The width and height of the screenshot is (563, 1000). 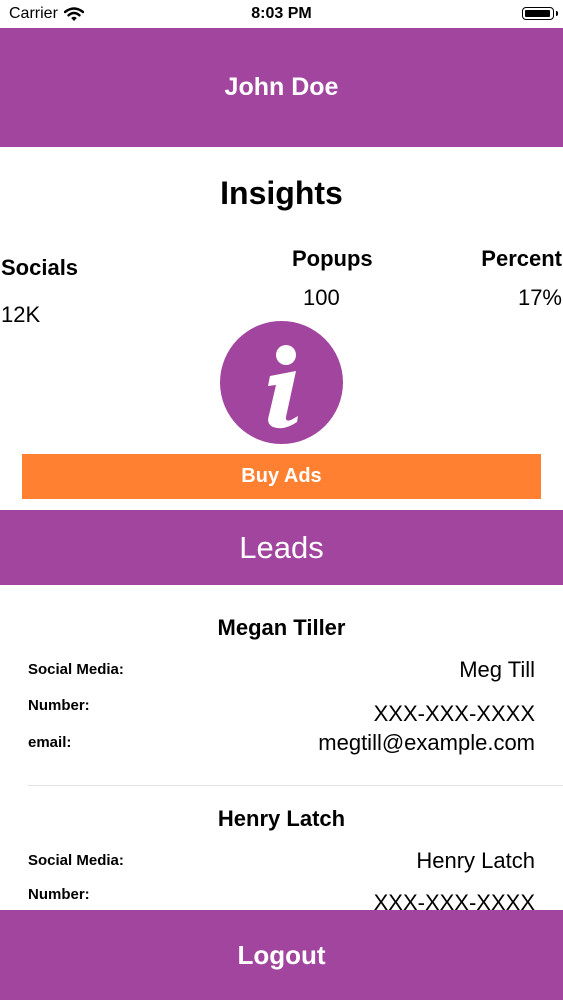 I want to click on leads-header: Leads, so click(x=281, y=547).